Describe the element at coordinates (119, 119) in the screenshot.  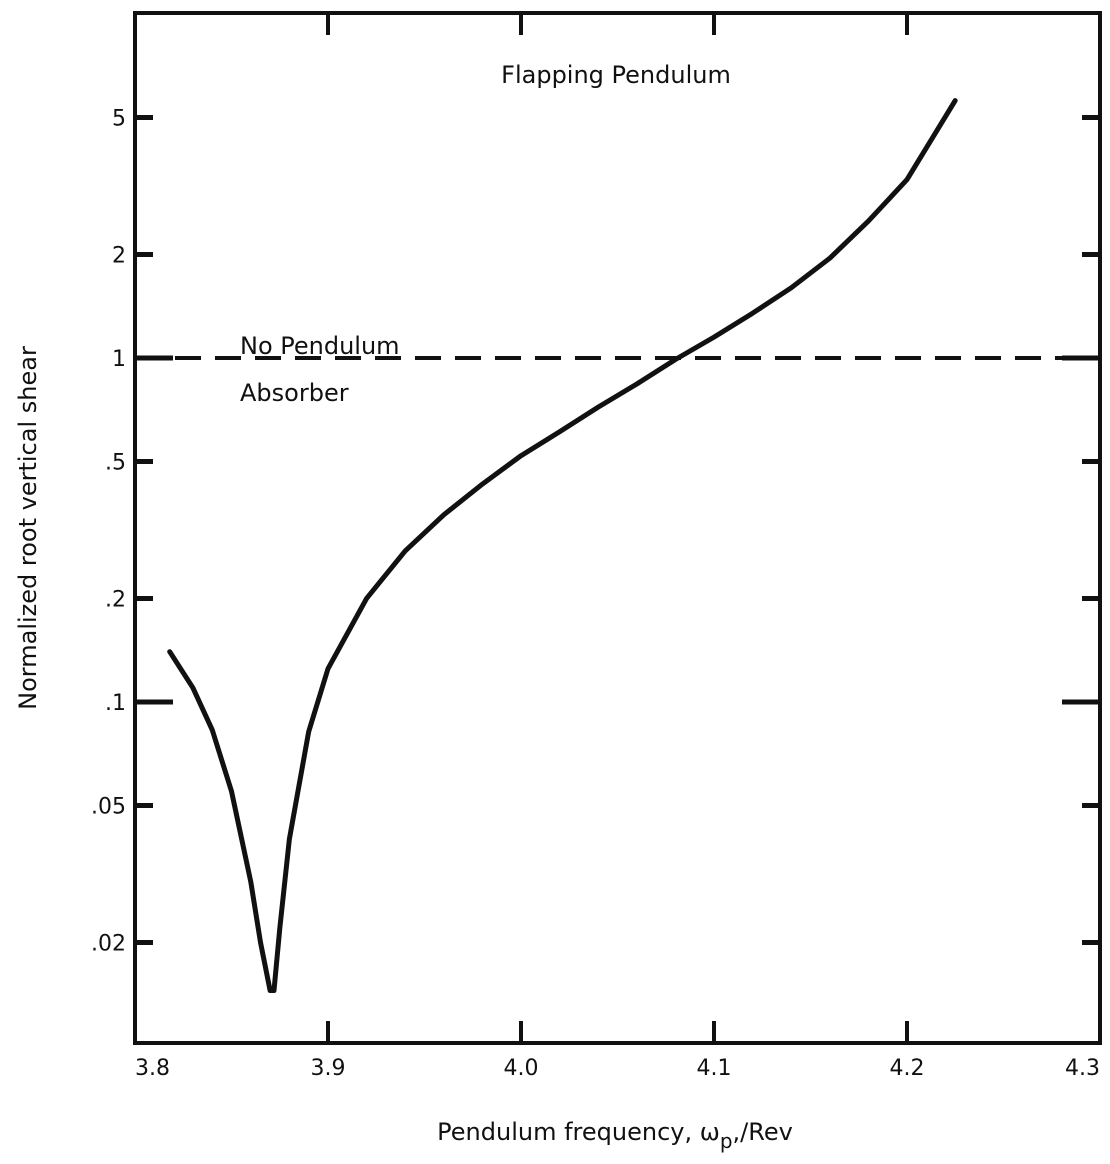
I see `y-tick-label: 5` at that location.